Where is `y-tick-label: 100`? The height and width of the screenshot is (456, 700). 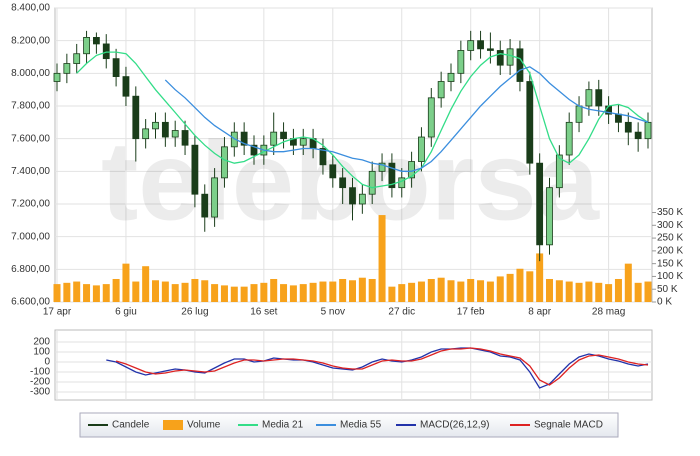 y-tick-label: 100 is located at coordinates (41, 352).